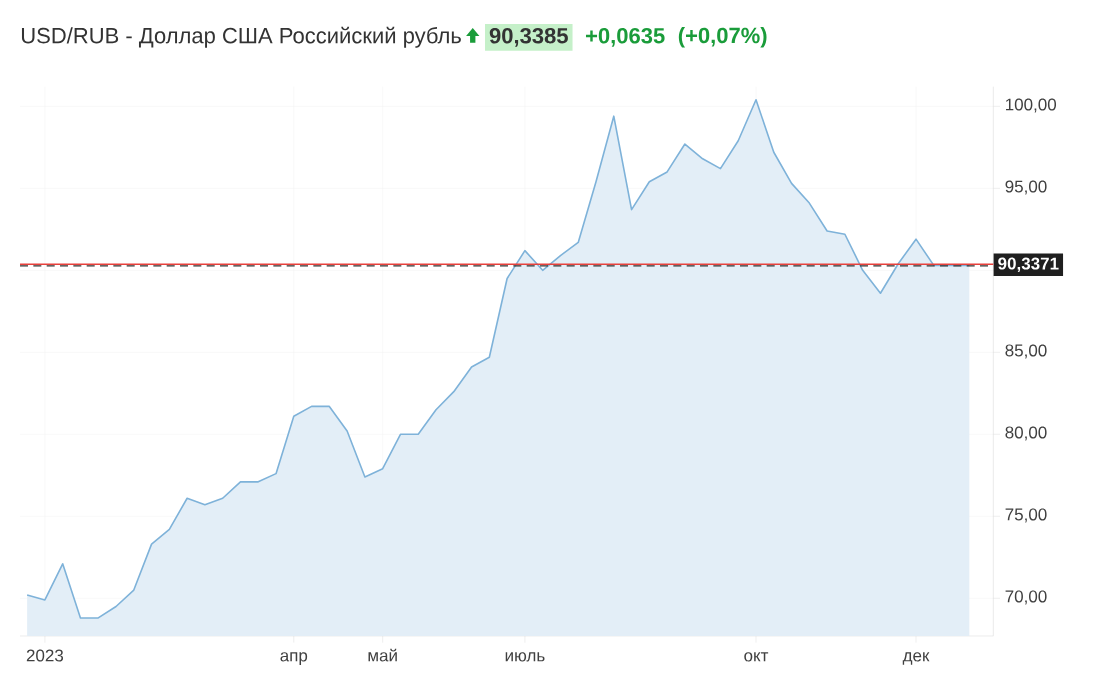  Describe the element at coordinates (45, 655) in the screenshot. I see `x-tick-label: 2023` at that location.